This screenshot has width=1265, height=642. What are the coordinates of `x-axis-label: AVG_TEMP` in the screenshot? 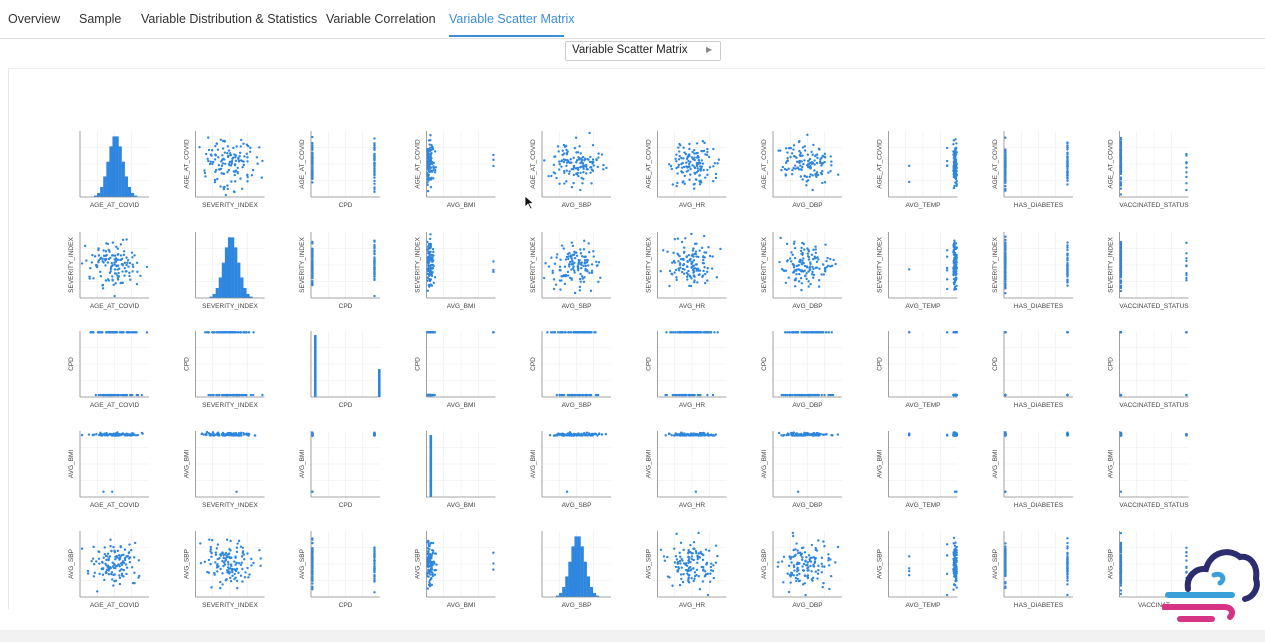 It's located at (923, 405).